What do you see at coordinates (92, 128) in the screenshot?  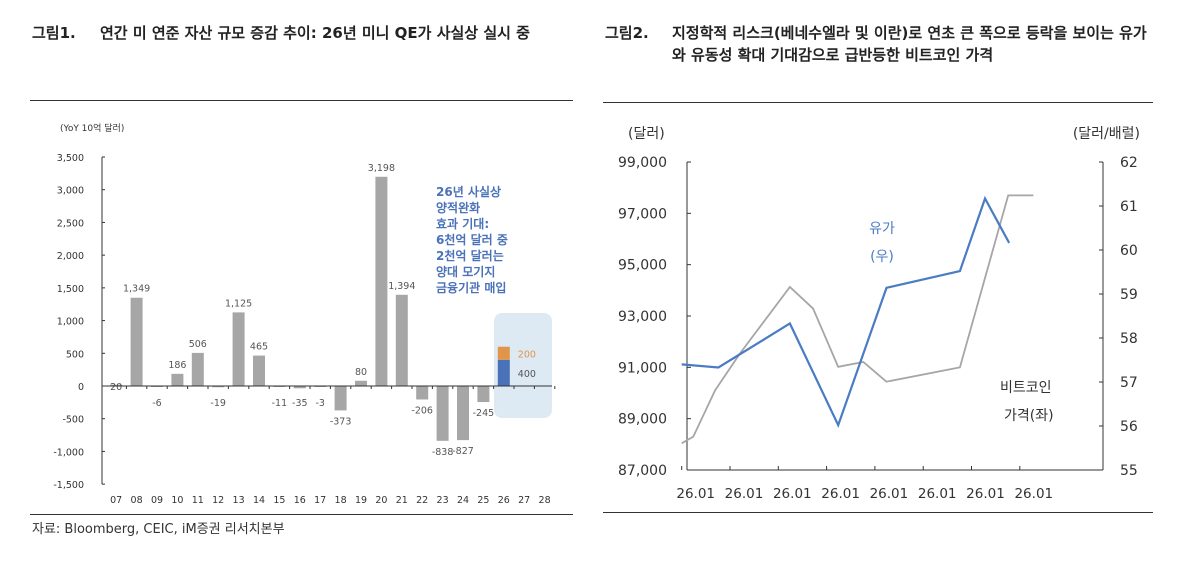 I see `y-axis-label: (YoY 10억 달러)` at bounding box center [92, 128].